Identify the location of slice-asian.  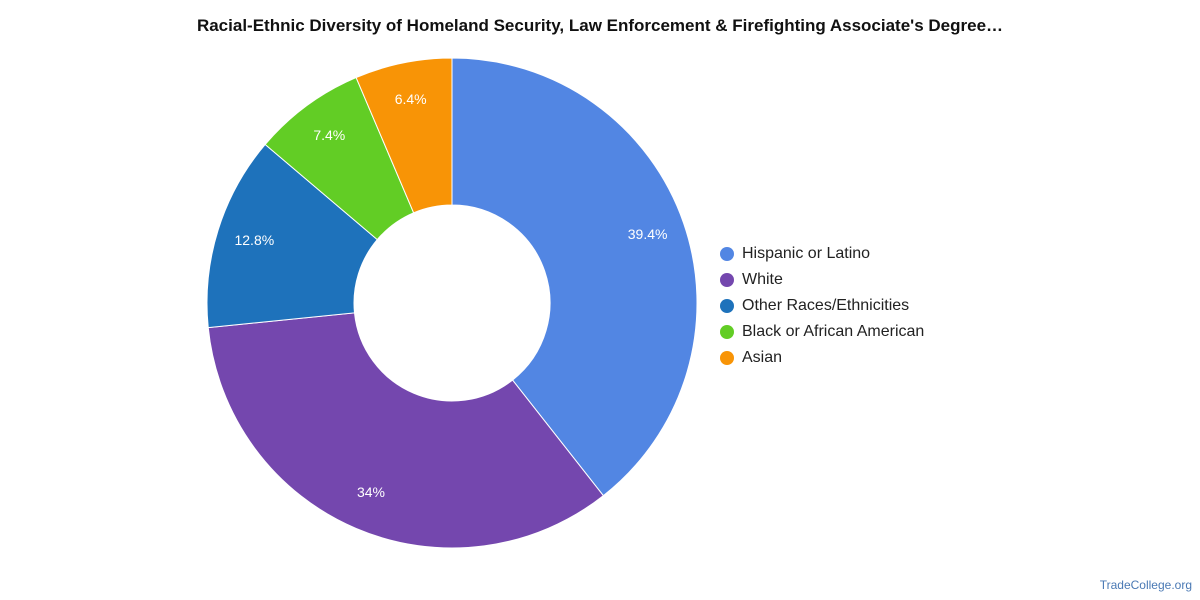
(404, 135).